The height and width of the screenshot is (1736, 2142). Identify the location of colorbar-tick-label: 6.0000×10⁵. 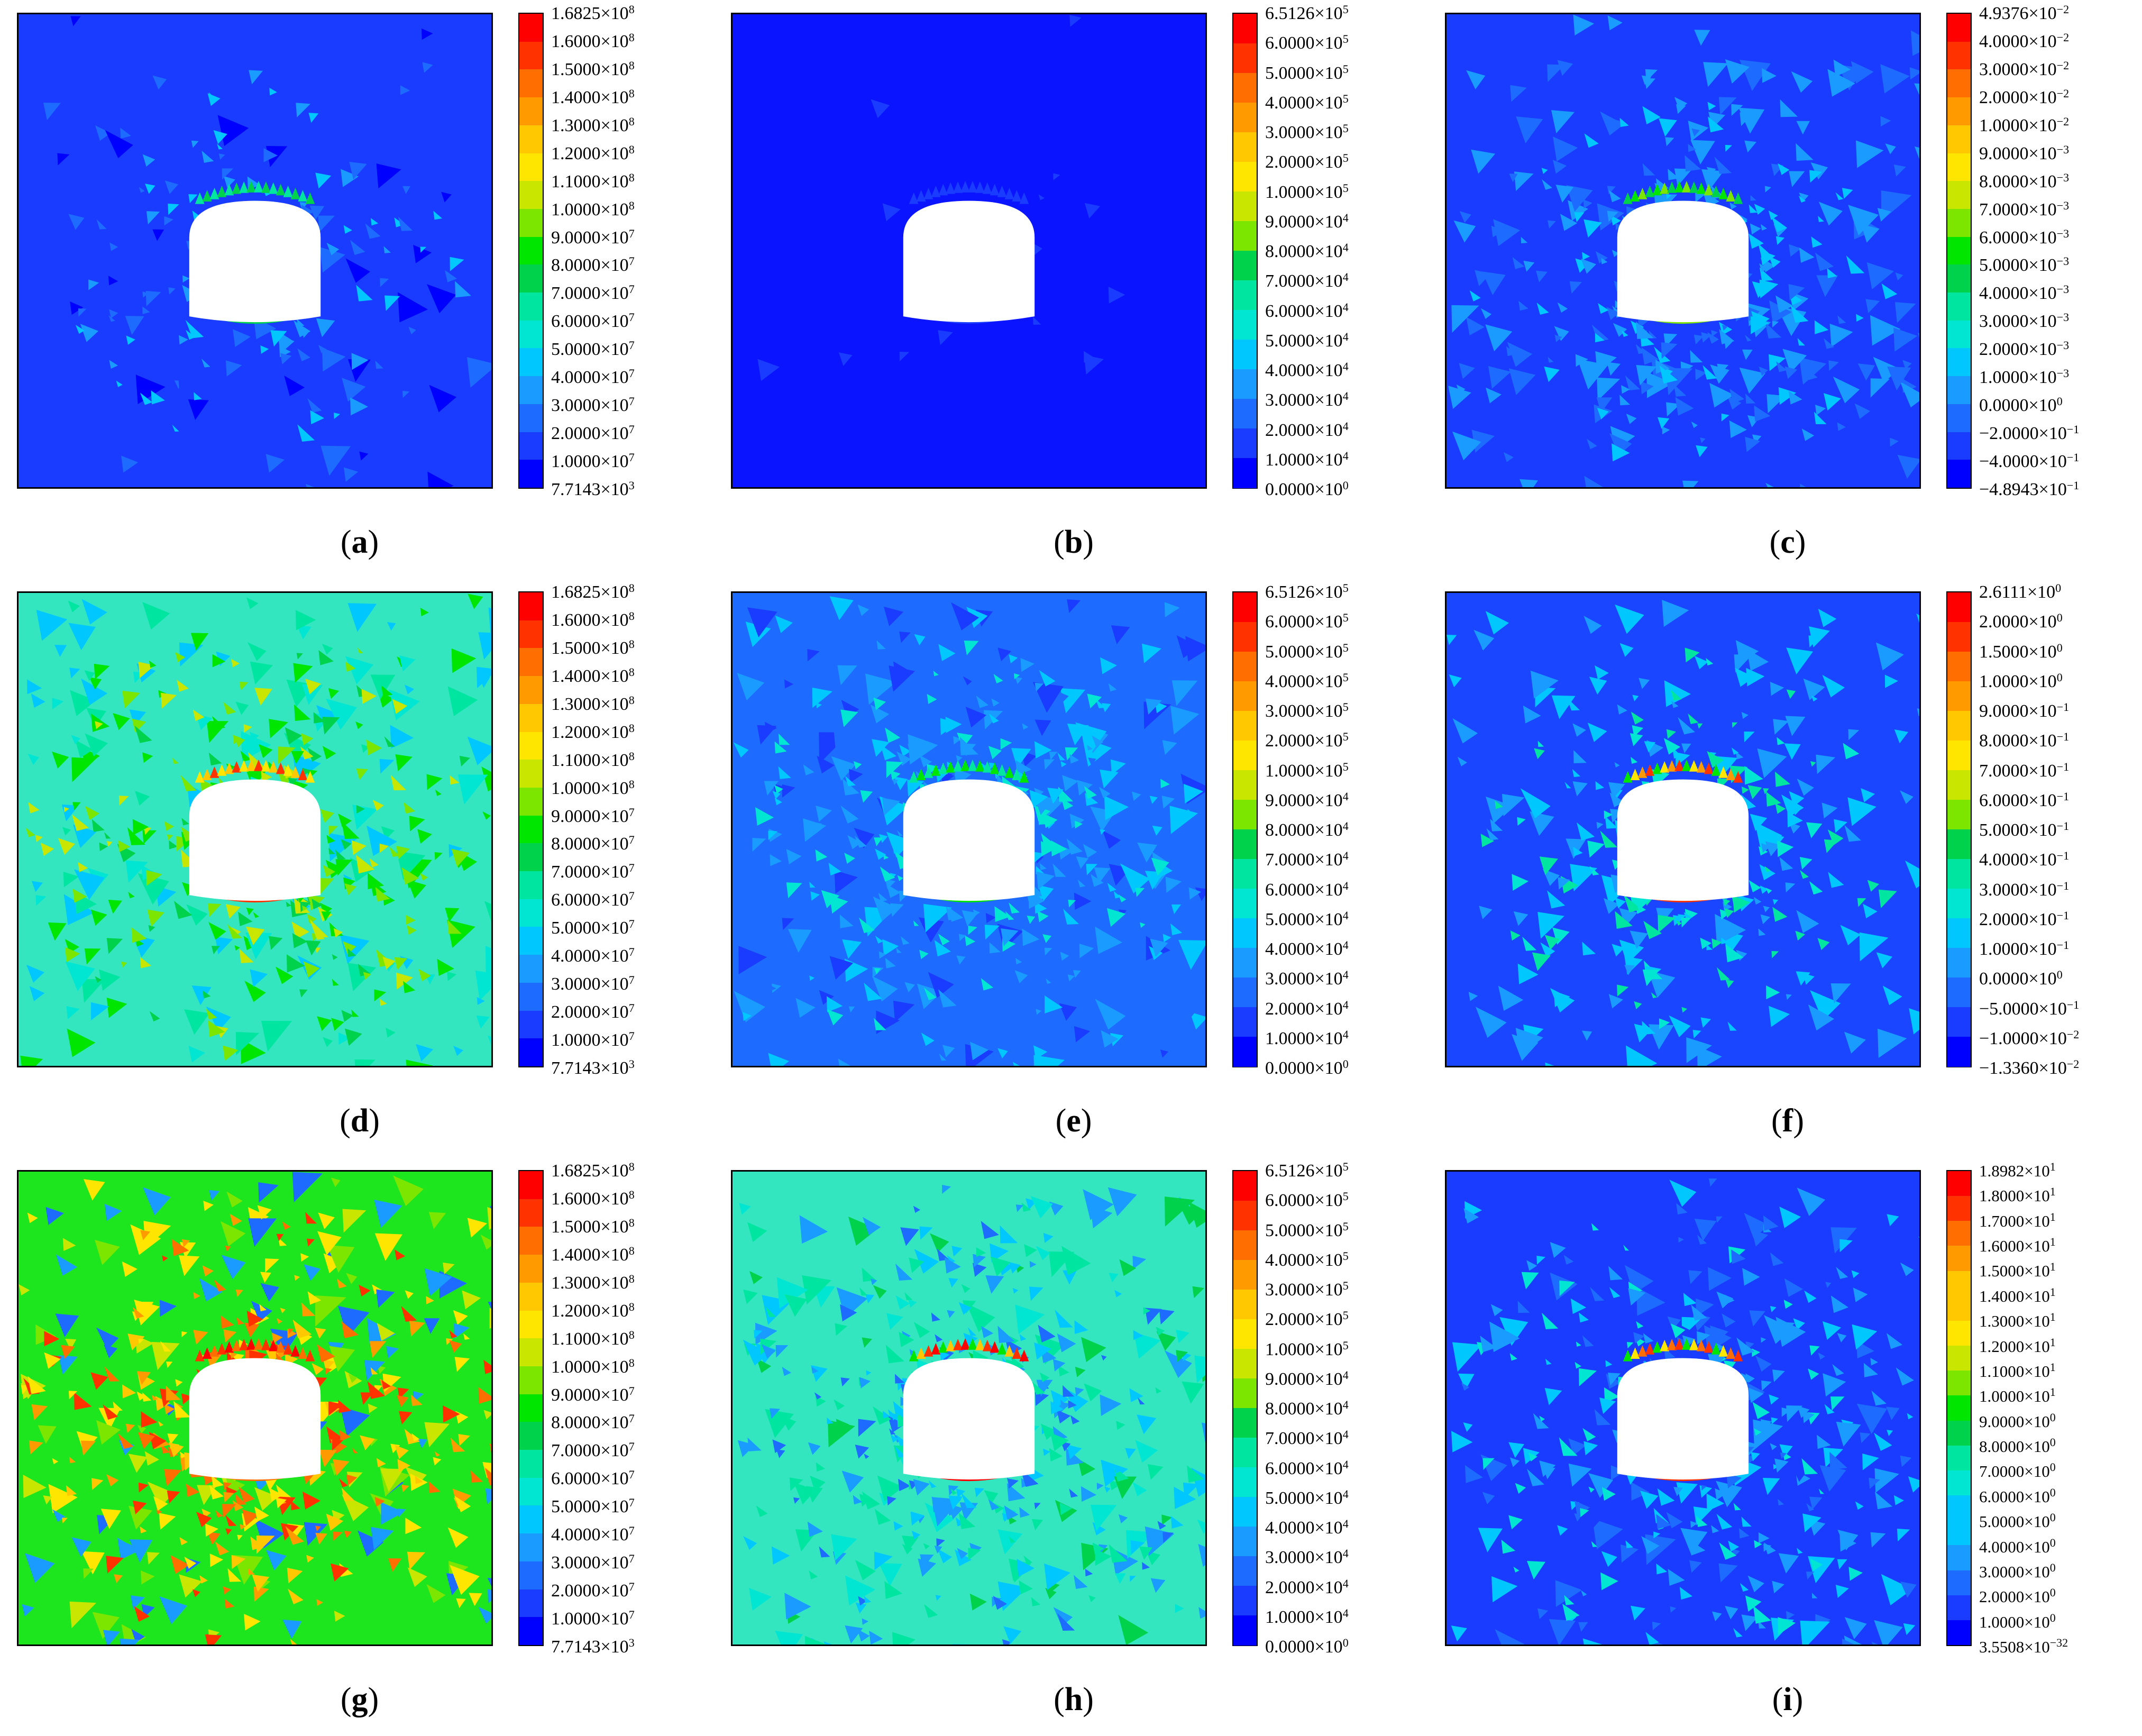
(1307, 42).